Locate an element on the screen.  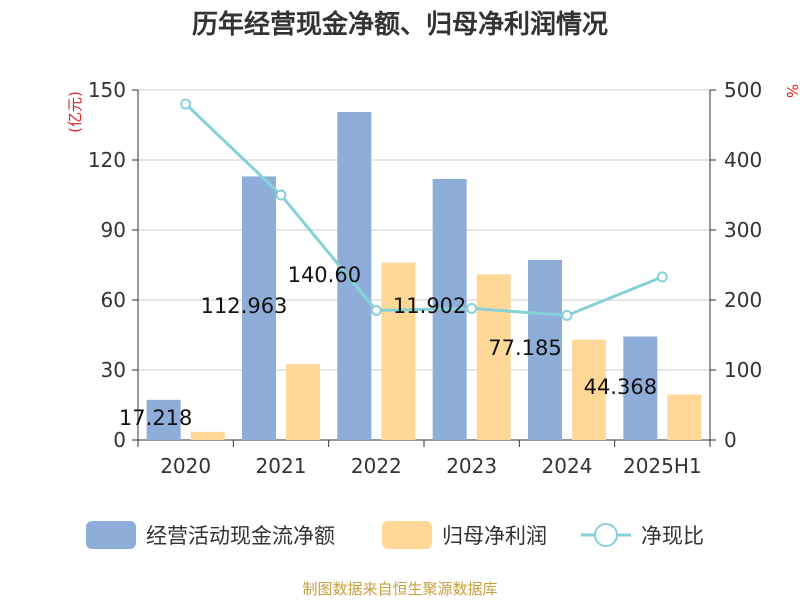
x-tick-label: 2024 is located at coordinates (567, 466).